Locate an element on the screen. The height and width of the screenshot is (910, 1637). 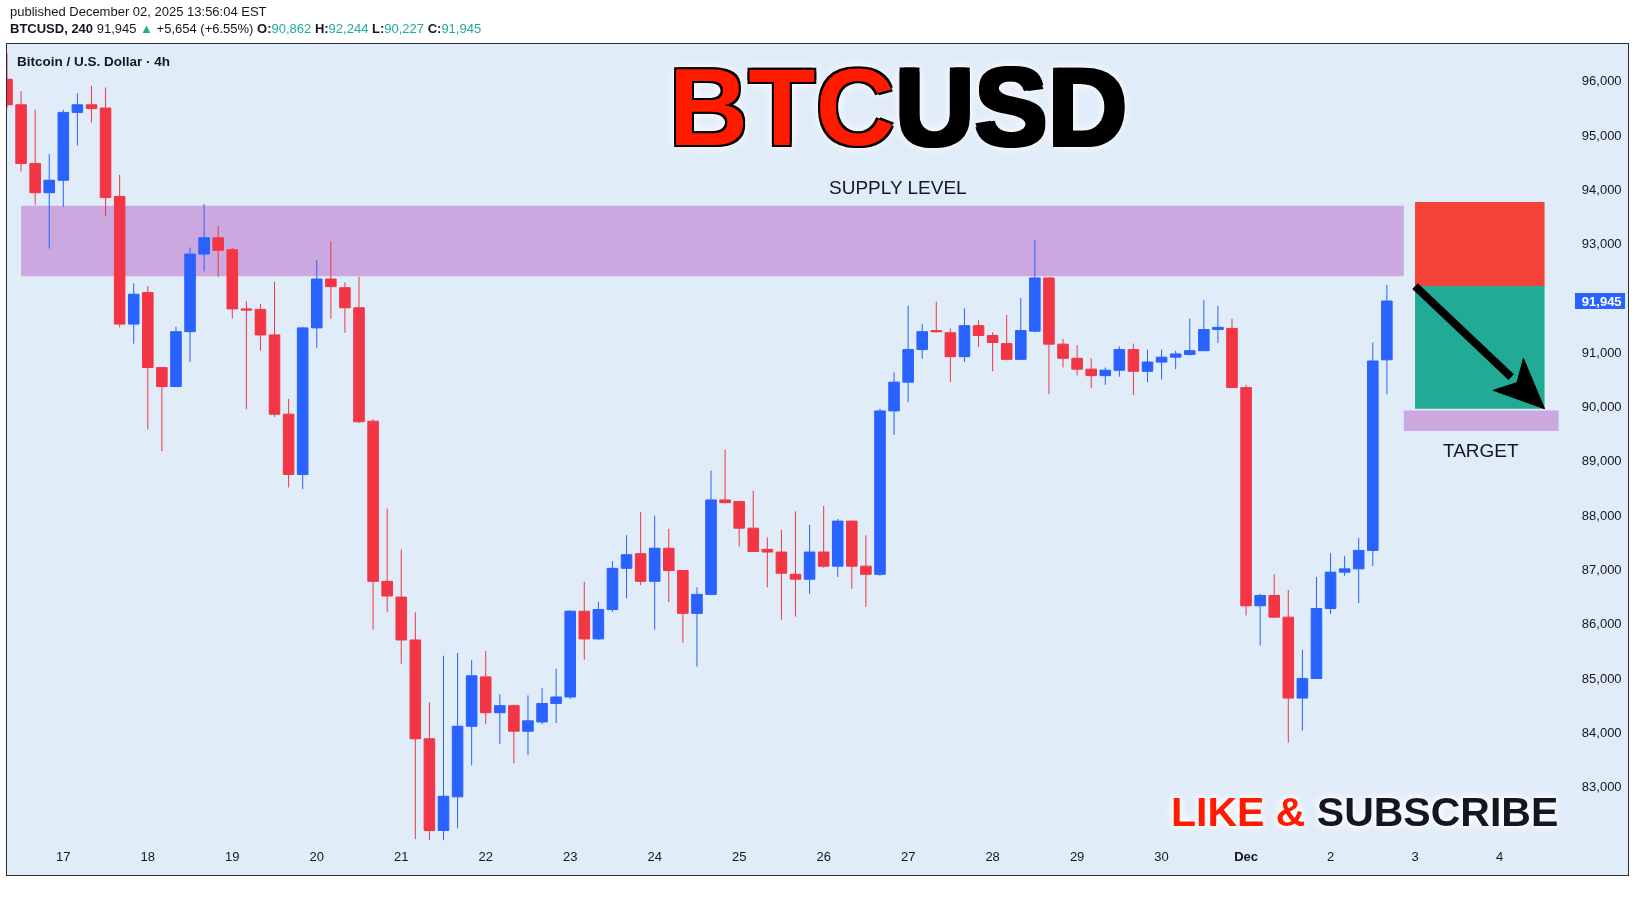
band-label: SUPPLY LEVEL is located at coordinates (898, 187).